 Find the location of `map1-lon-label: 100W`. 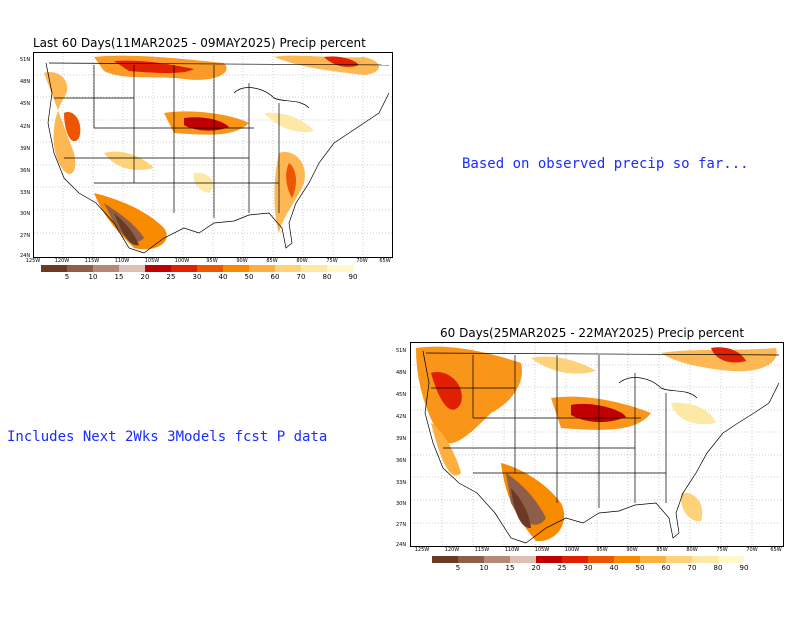

map1-lon-label: 100W is located at coordinates (182, 261).